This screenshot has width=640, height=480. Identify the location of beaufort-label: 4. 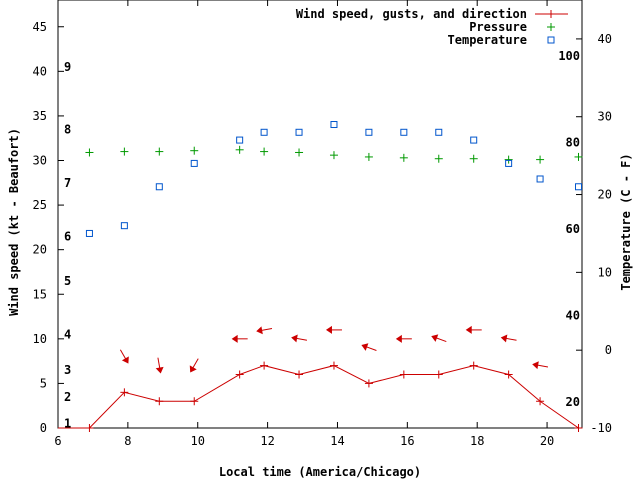
(67, 334).